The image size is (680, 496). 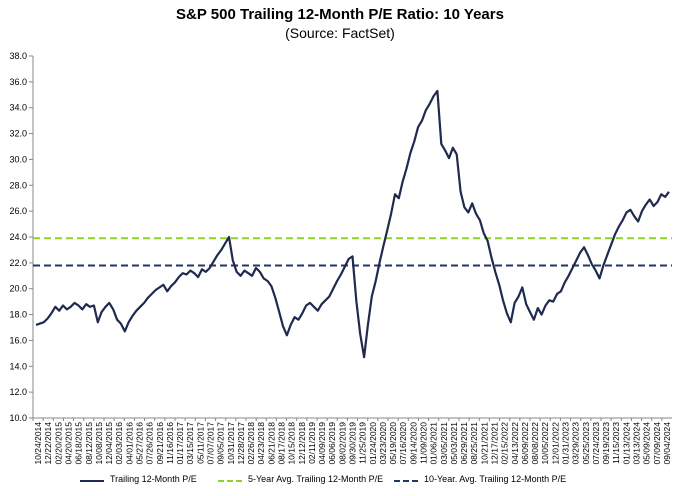 What do you see at coordinates (474, 443) in the screenshot?
I see `x-tick-label: 08/25/2021` at bounding box center [474, 443].